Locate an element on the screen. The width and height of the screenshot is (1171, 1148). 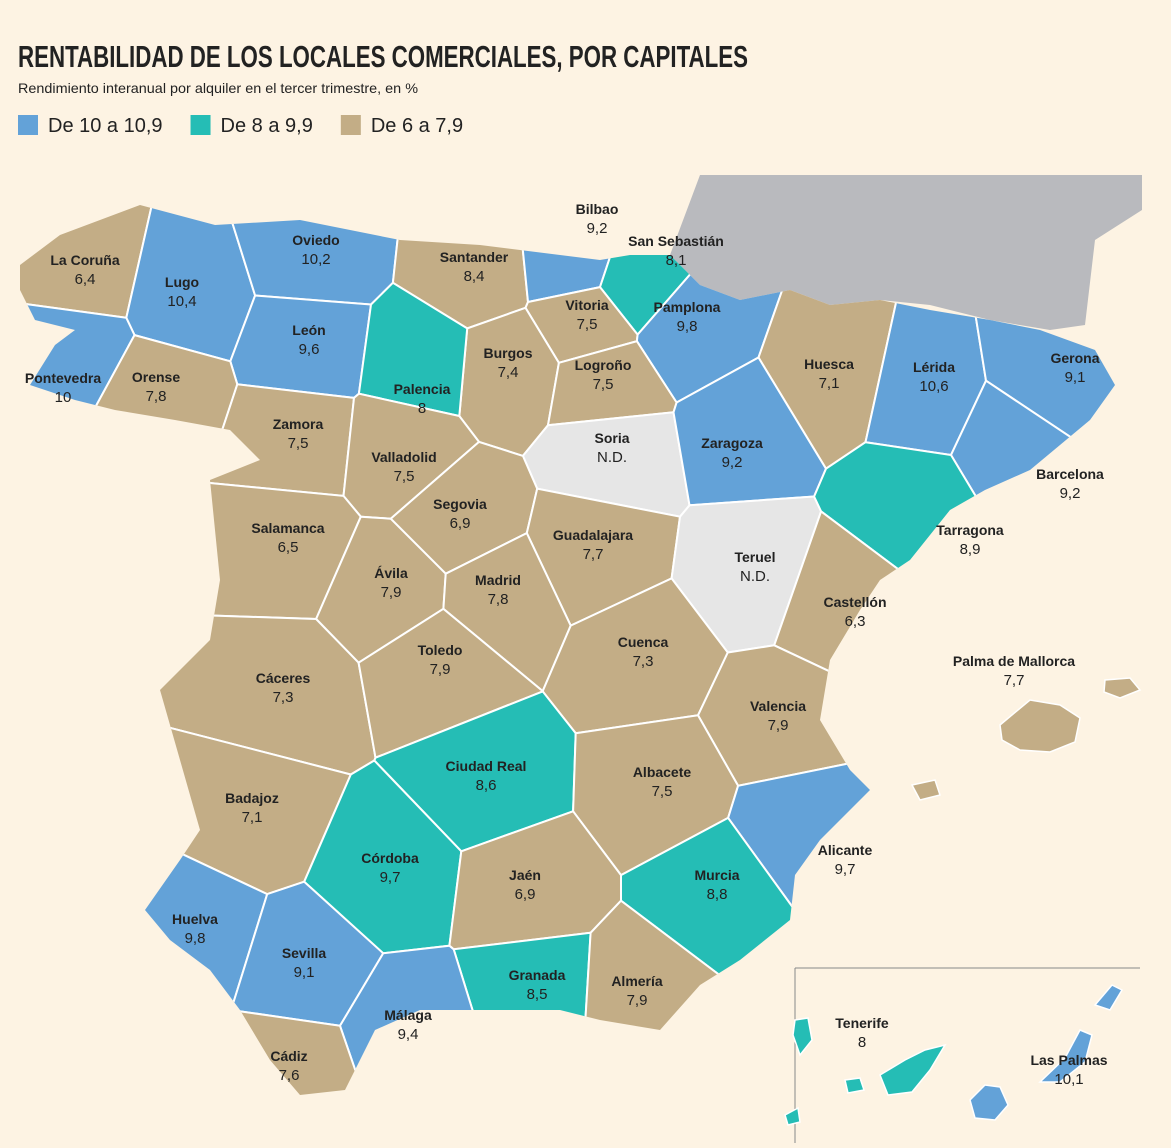
province-name: Barcelona is located at coordinates (1070, 474).